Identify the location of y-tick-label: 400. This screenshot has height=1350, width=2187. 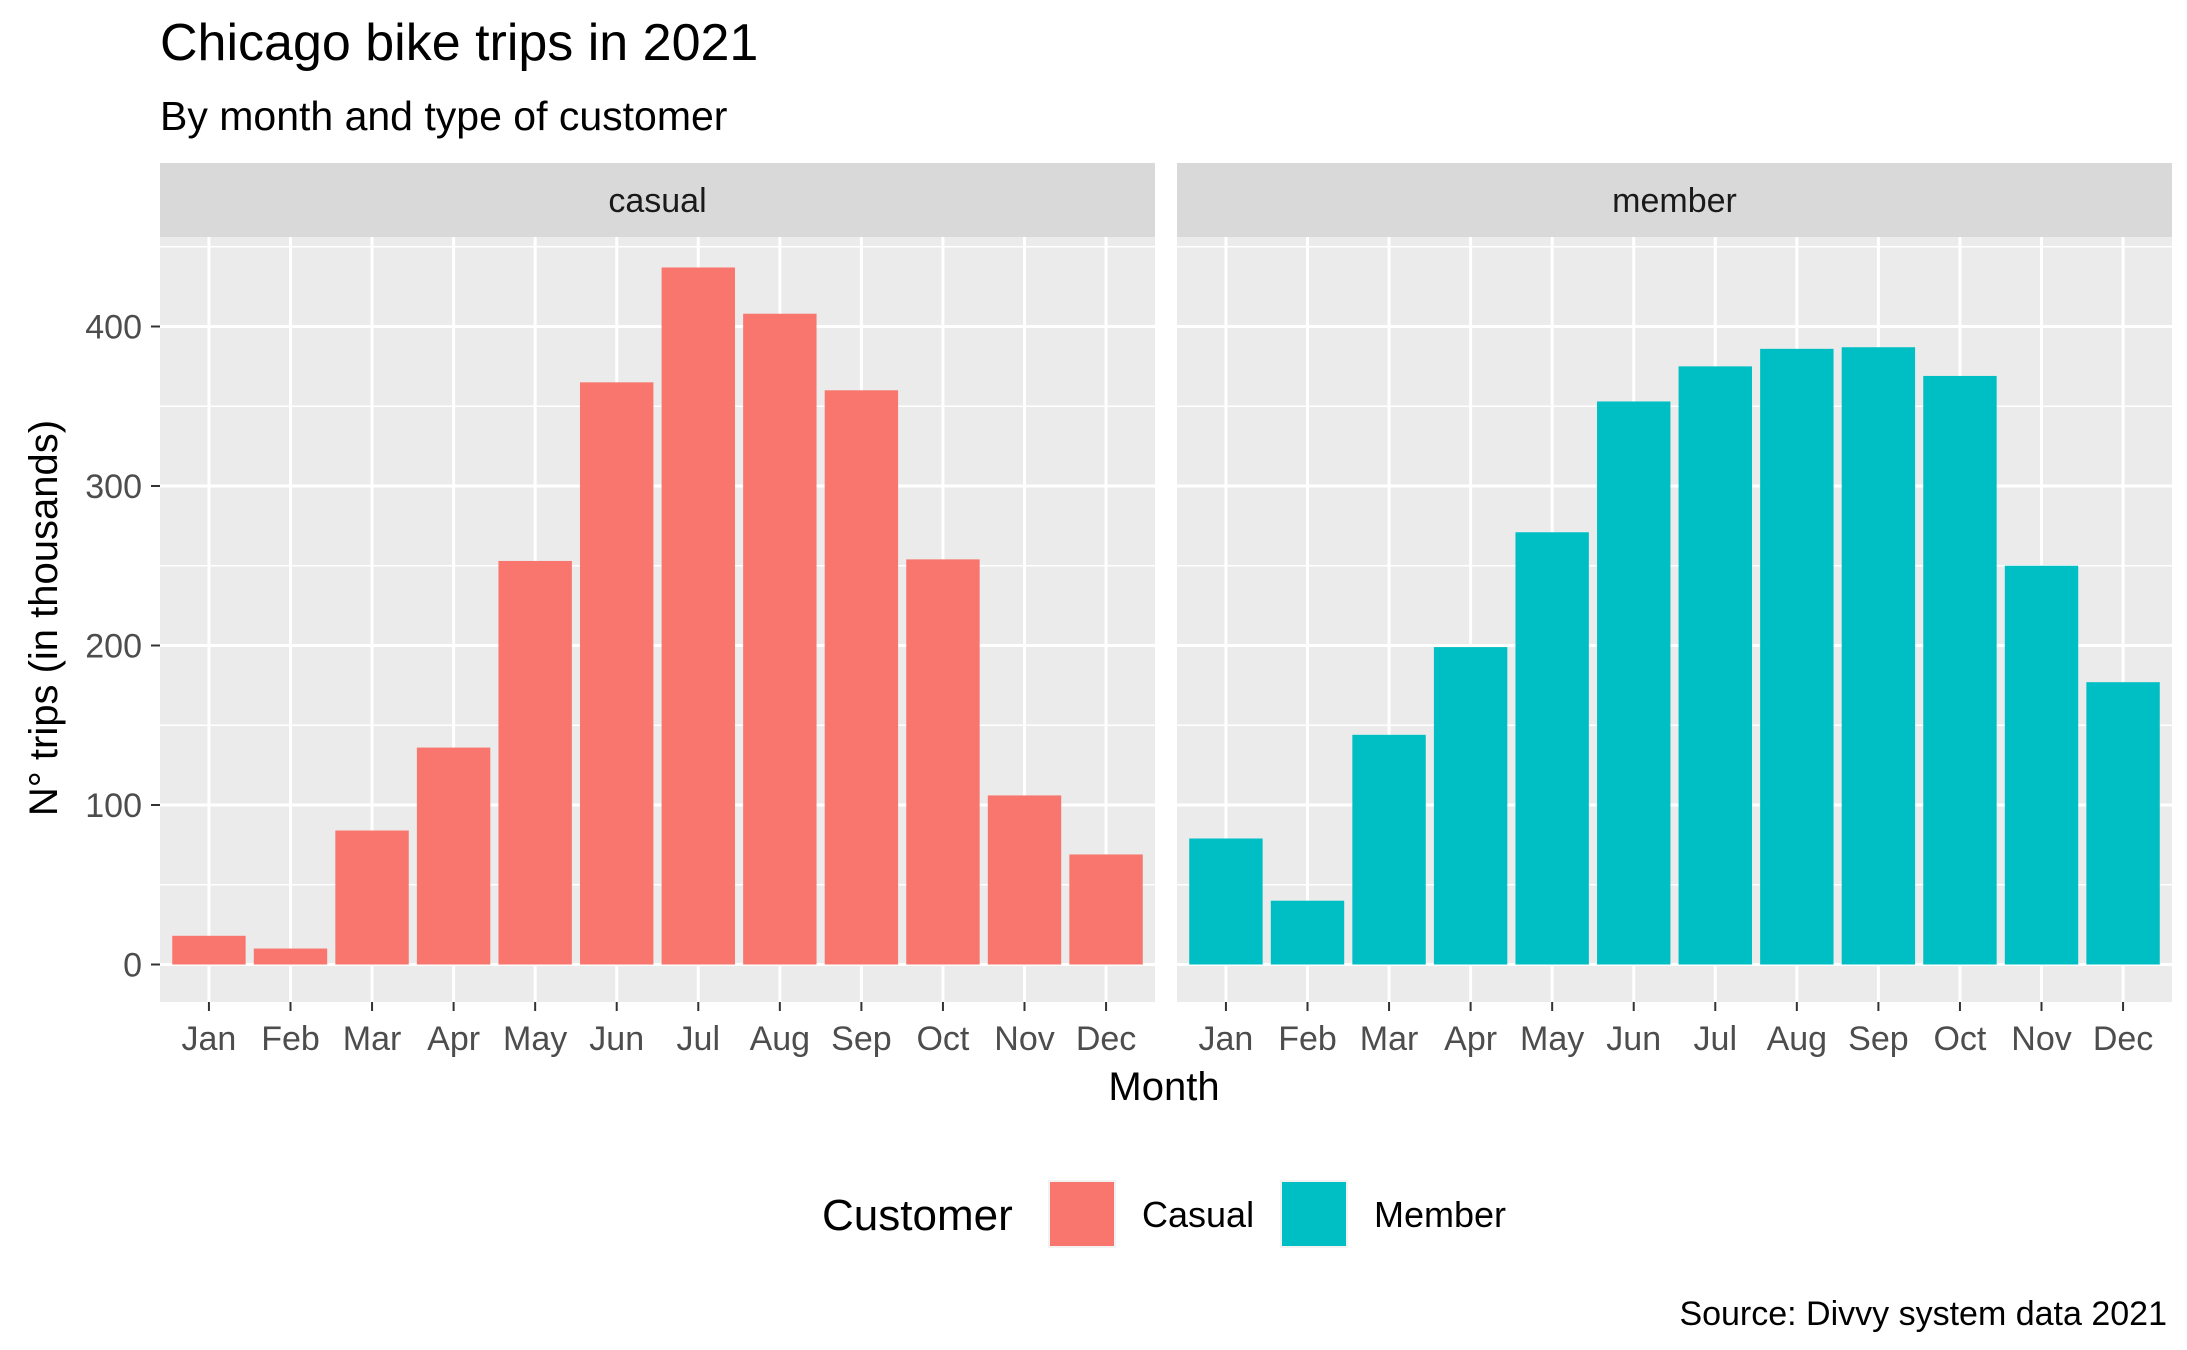
(113, 328).